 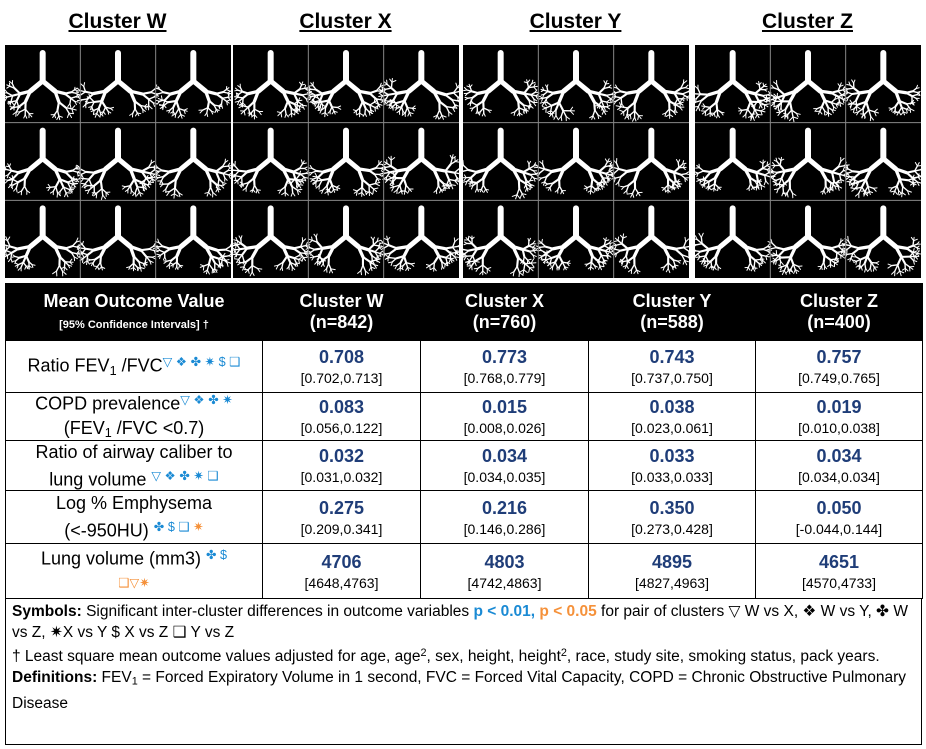 What do you see at coordinates (217, 555) in the screenshot?
I see `text-segment: ✤ $` at bounding box center [217, 555].